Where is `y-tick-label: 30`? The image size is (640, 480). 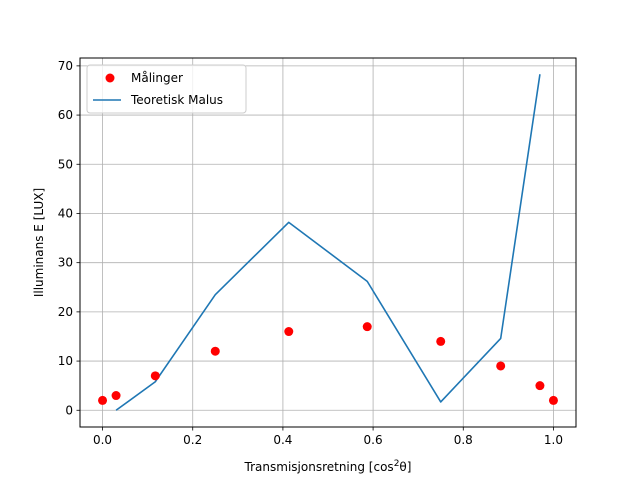 y-tick-label: 30 is located at coordinates (65, 263).